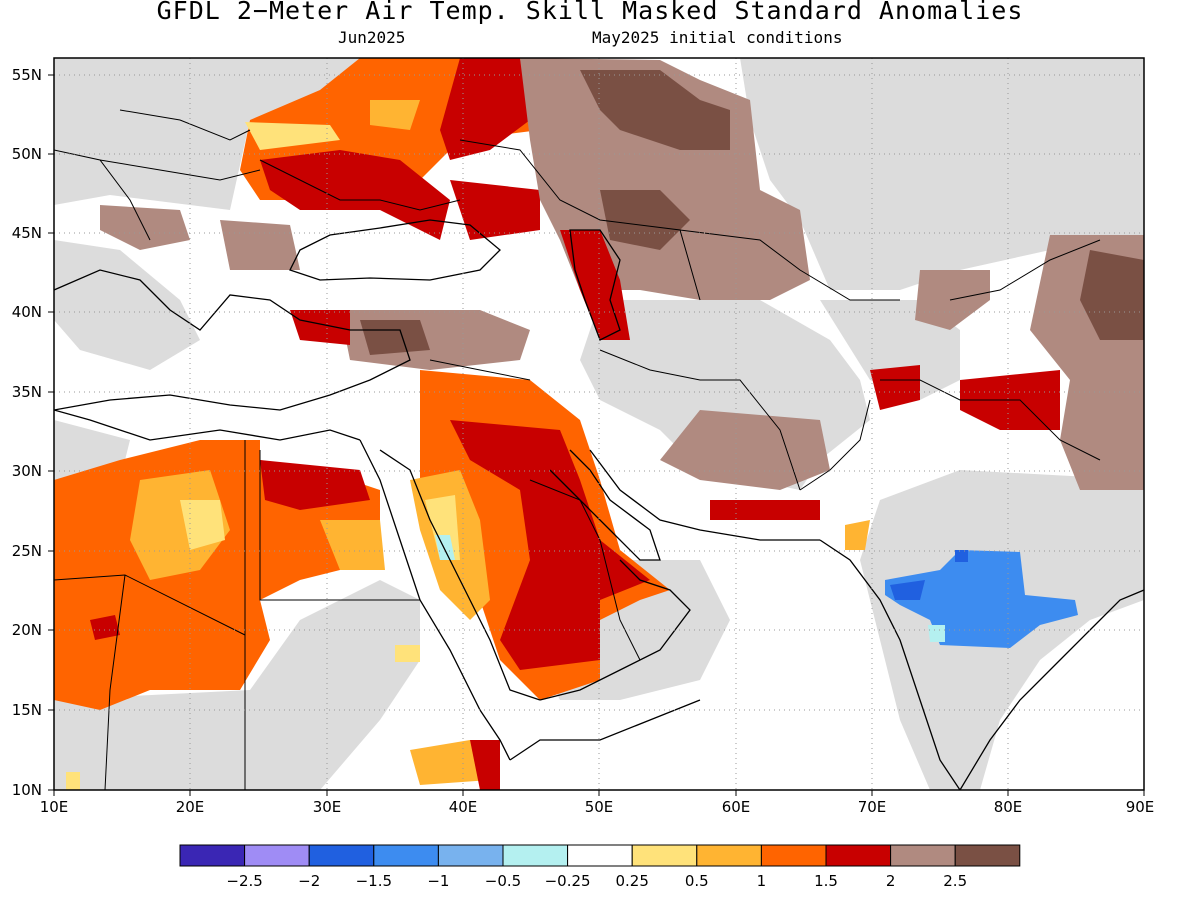  What do you see at coordinates (890, 664) in the screenshot?
I see `india-west-coast` at bounding box center [890, 664].